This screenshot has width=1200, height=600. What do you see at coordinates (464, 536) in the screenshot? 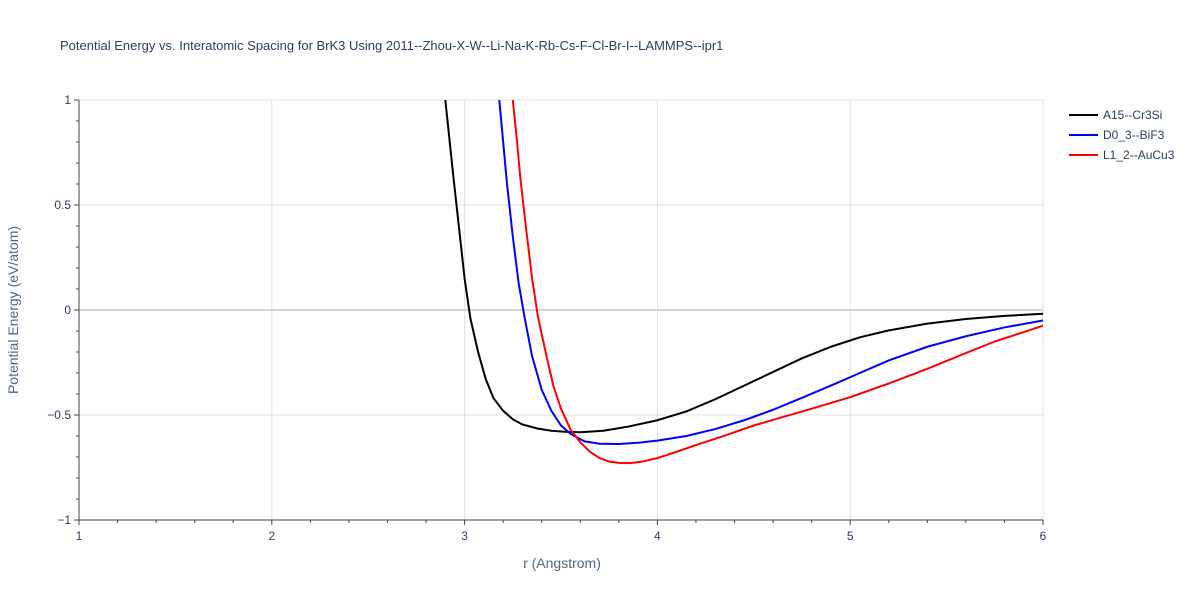
I see `x-tick-label: 3` at bounding box center [464, 536].